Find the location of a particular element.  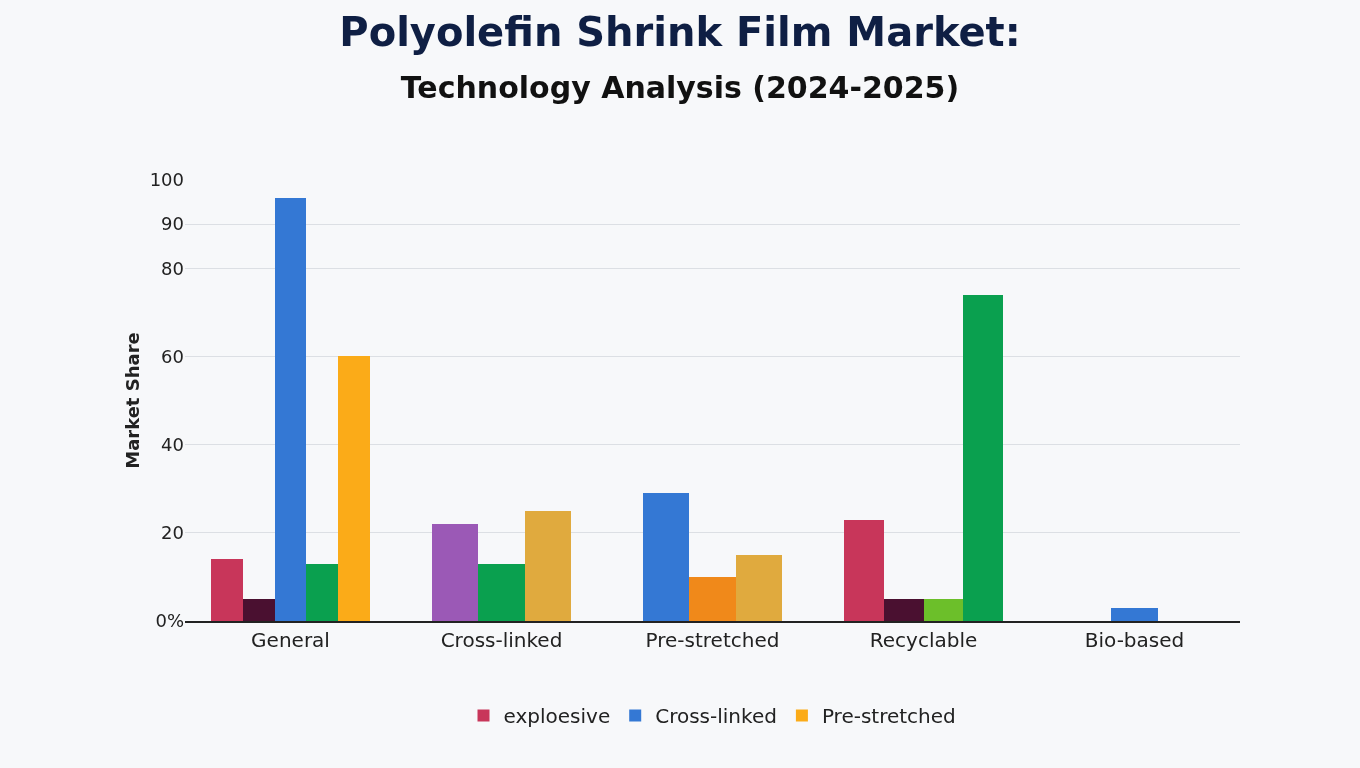

x-tick-label: General is located at coordinates (290, 640).